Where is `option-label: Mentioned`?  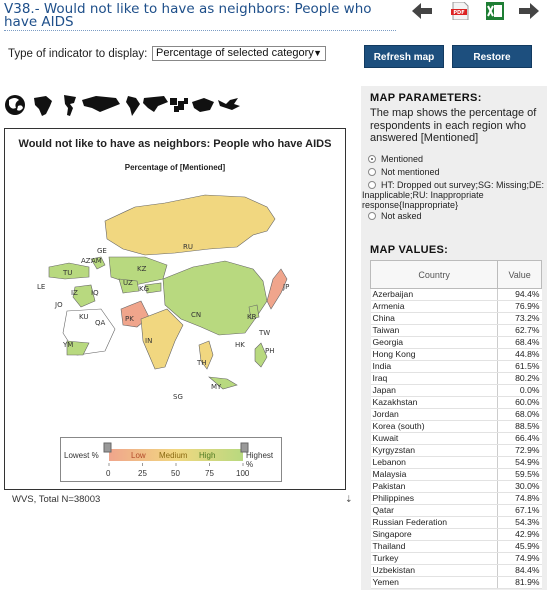
option-label: Mentioned is located at coordinates (402, 159).